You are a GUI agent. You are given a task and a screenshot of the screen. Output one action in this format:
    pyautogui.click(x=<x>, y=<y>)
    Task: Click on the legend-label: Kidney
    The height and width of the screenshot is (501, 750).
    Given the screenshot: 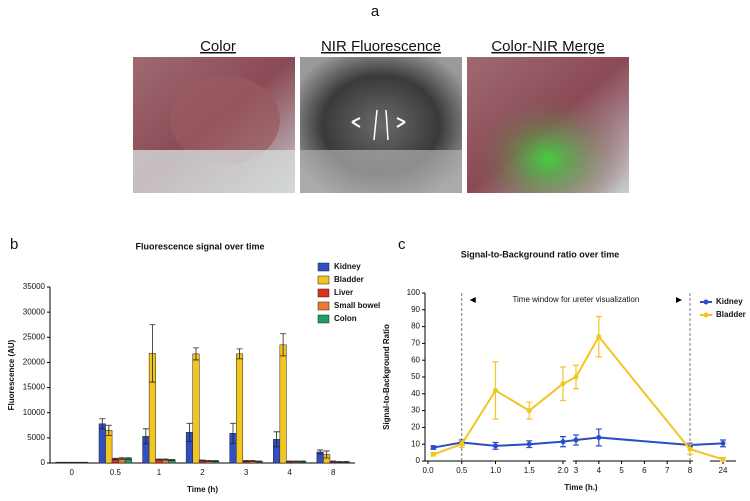 What is the action you would take?
    pyautogui.click(x=729, y=301)
    